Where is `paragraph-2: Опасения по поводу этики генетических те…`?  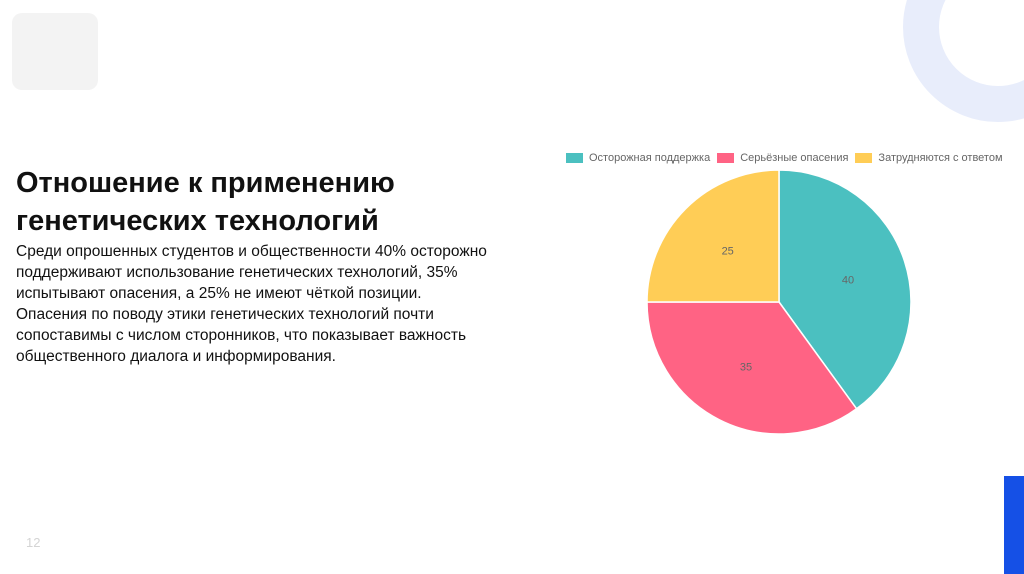 paragraph-2: Опасения по поводу этики генетических те… is located at coordinates (241, 335).